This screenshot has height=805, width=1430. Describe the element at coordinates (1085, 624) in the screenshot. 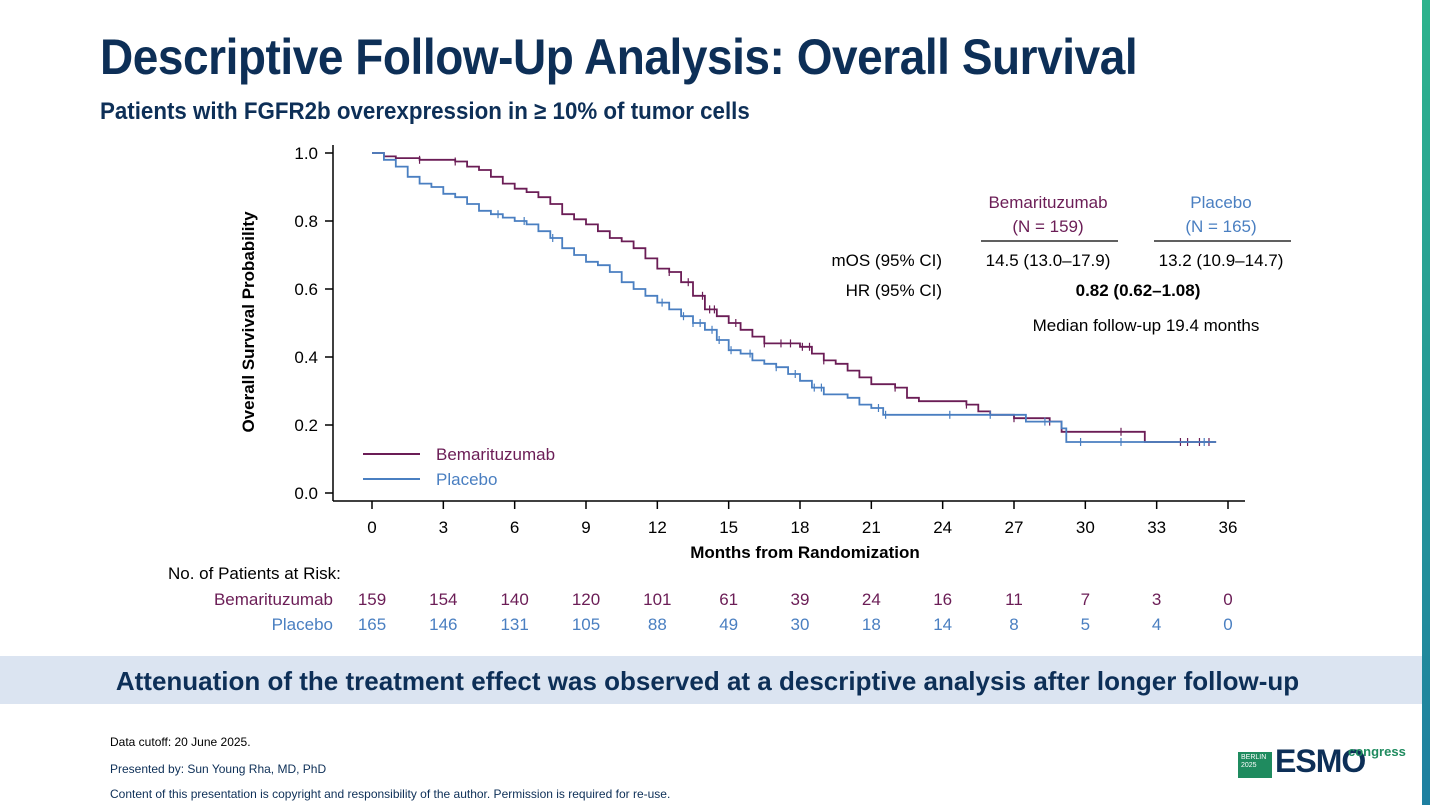

I see `risk-value-placebo: 5` at that location.